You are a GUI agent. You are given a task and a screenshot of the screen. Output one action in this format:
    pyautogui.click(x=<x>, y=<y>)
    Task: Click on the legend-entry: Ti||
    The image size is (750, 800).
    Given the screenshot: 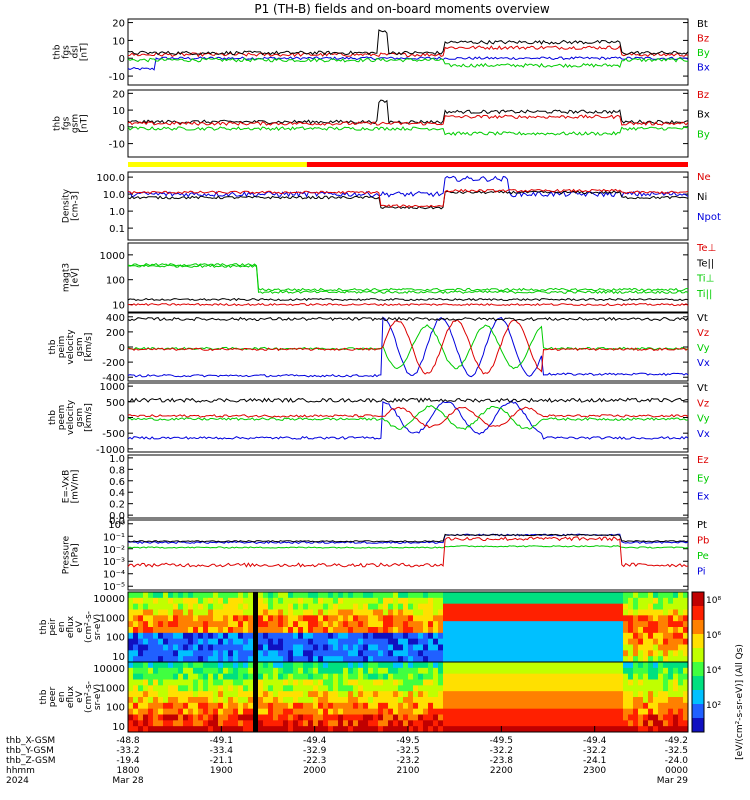 What is the action you would take?
    pyautogui.click(x=704, y=294)
    